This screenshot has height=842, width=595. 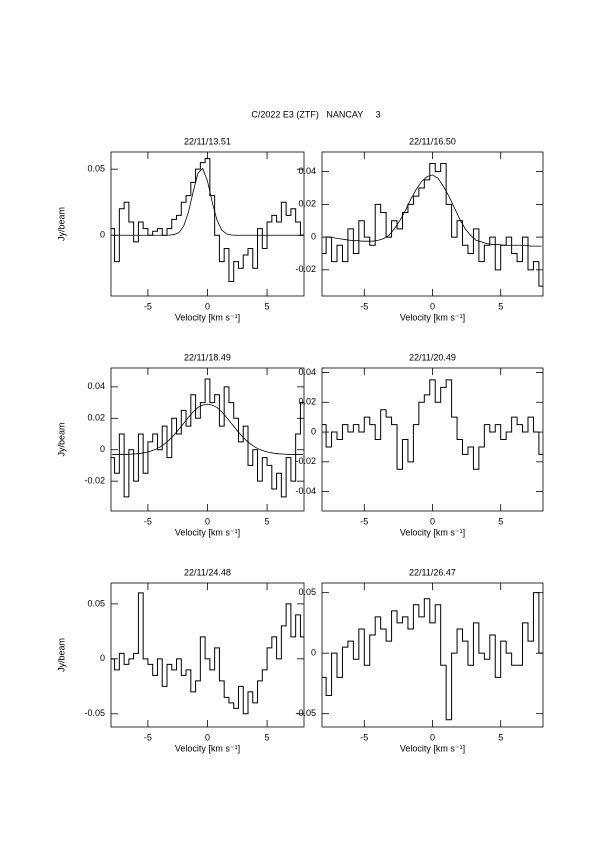 I want to click on y-tick-label: -0.04, so click(x=305, y=491).